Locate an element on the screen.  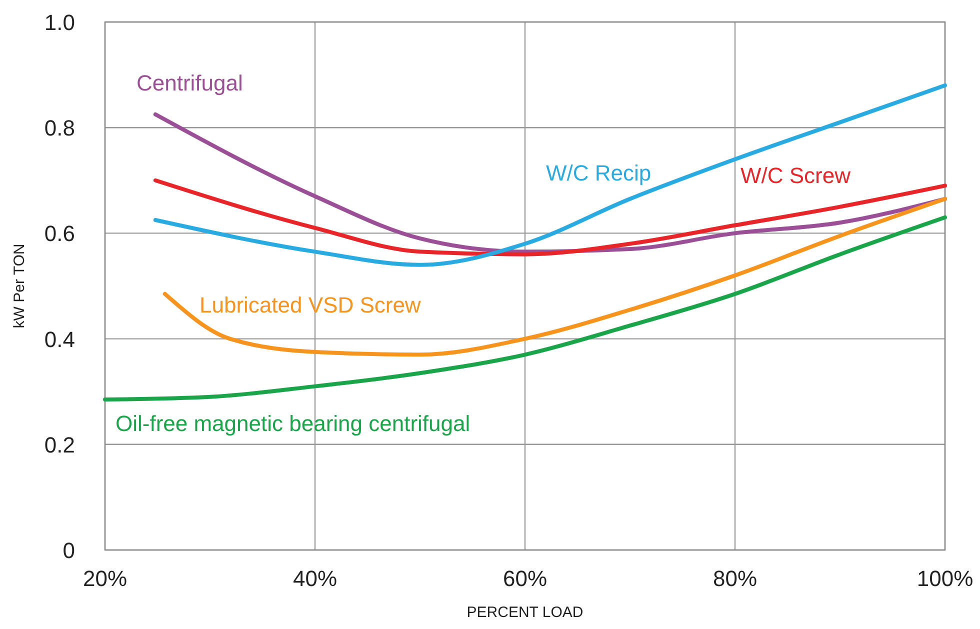
y-tick-label: 0.6 is located at coordinates (59, 233).